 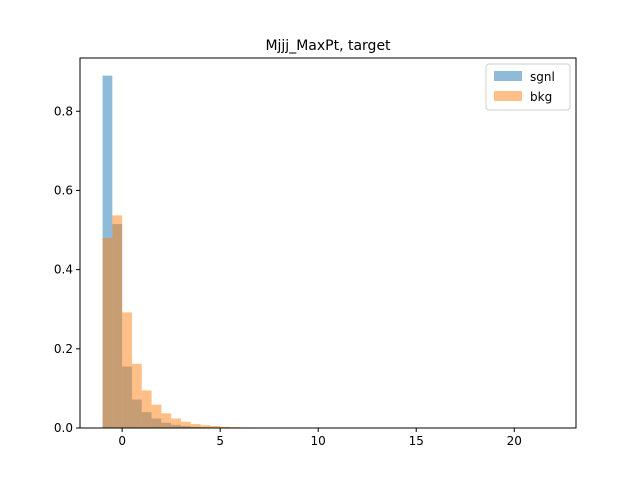 I want to click on legend: sgnl bkg, so click(x=528, y=87).